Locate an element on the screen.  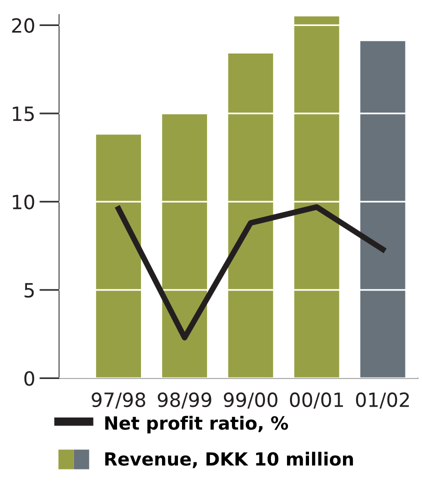
legend-label: Revenue, DKK 10 million is located at coordinates (229, 460).